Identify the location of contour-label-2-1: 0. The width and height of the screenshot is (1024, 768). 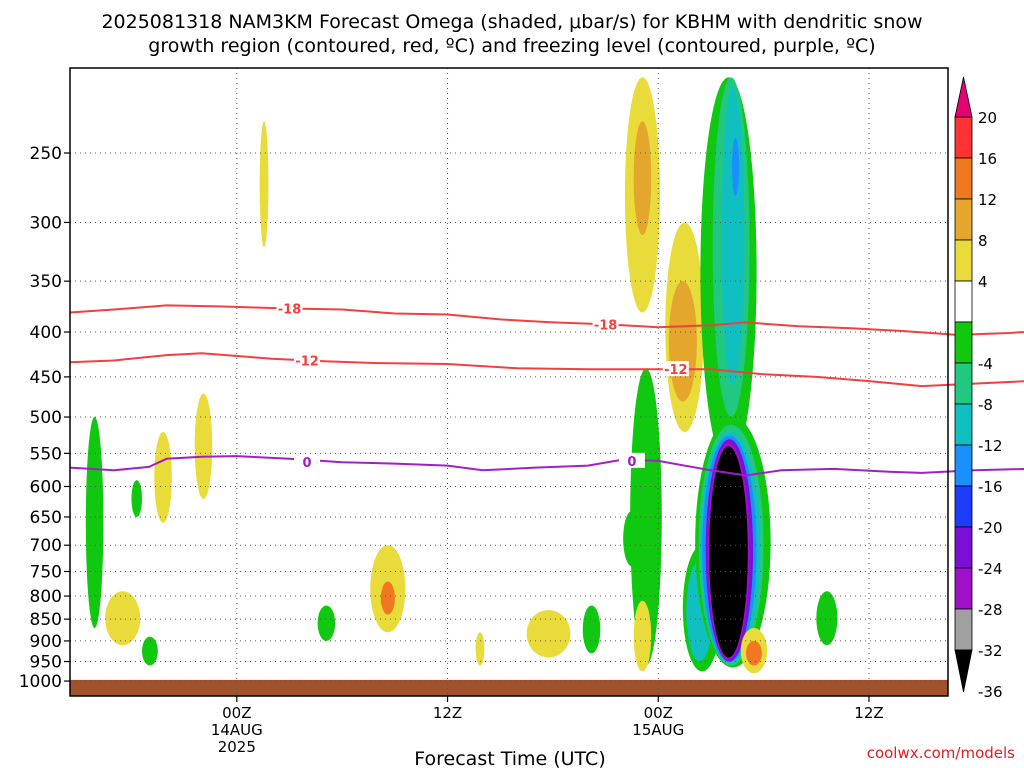
(631, 462).